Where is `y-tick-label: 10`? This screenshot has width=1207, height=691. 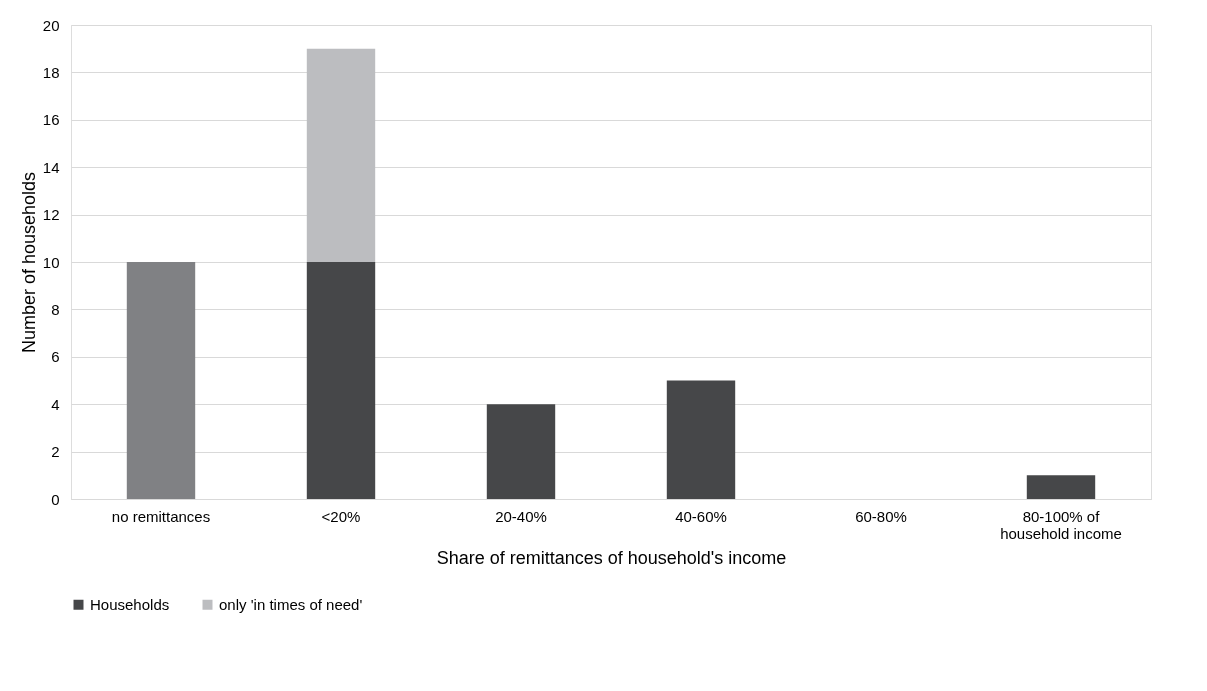
y-tick-label: 10 is located at coordinates (51, 262).